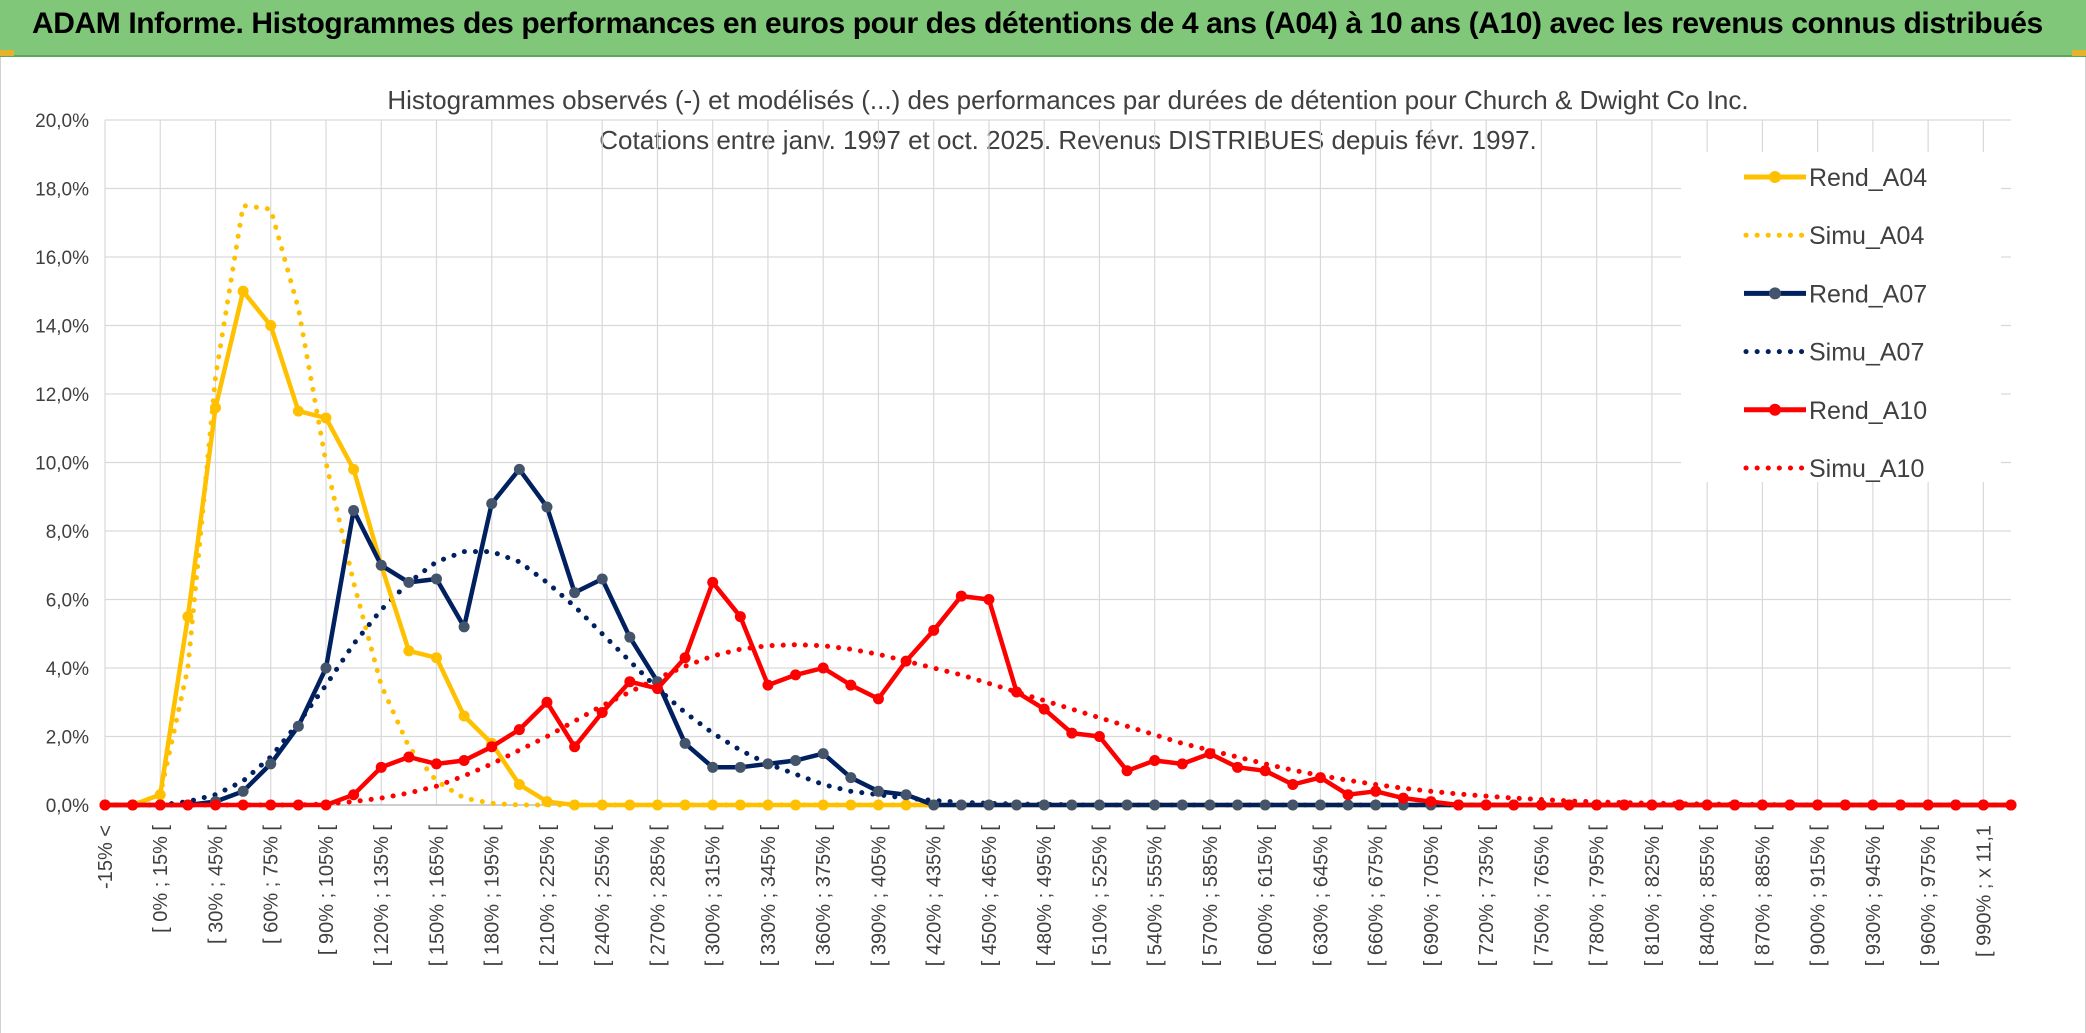  I want to click on legend-item-Rend_A10: Rend_A10, so click(1835, 411).